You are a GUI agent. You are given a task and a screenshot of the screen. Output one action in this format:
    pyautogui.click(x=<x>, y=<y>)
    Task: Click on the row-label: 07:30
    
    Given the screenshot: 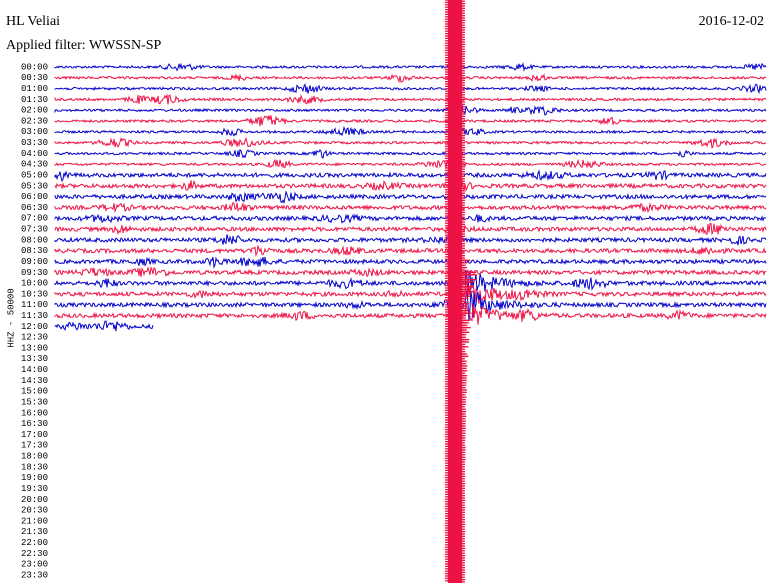 What is the action you would take?
    pyautogui.click(x=34, y=230)
    